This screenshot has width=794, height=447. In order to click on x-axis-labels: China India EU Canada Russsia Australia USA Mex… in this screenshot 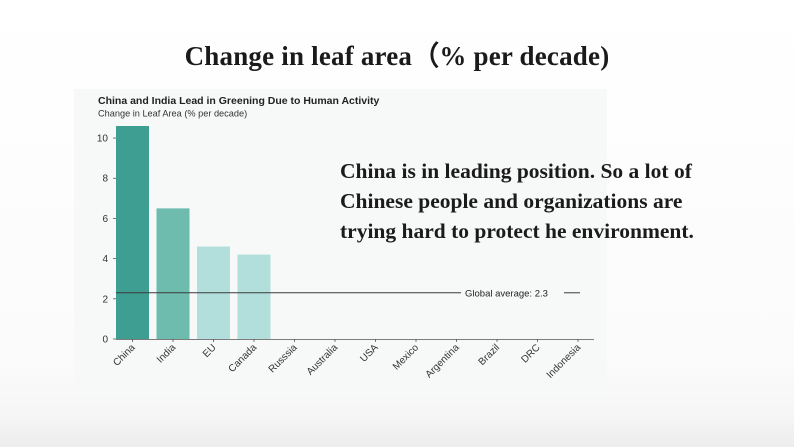, I will do `click(347, 360)`.